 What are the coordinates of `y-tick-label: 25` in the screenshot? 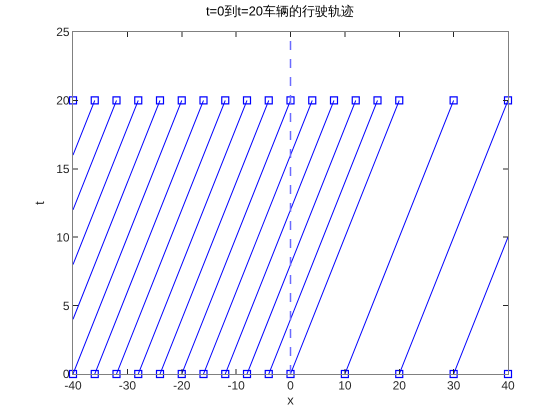 It's located at (63, 32).